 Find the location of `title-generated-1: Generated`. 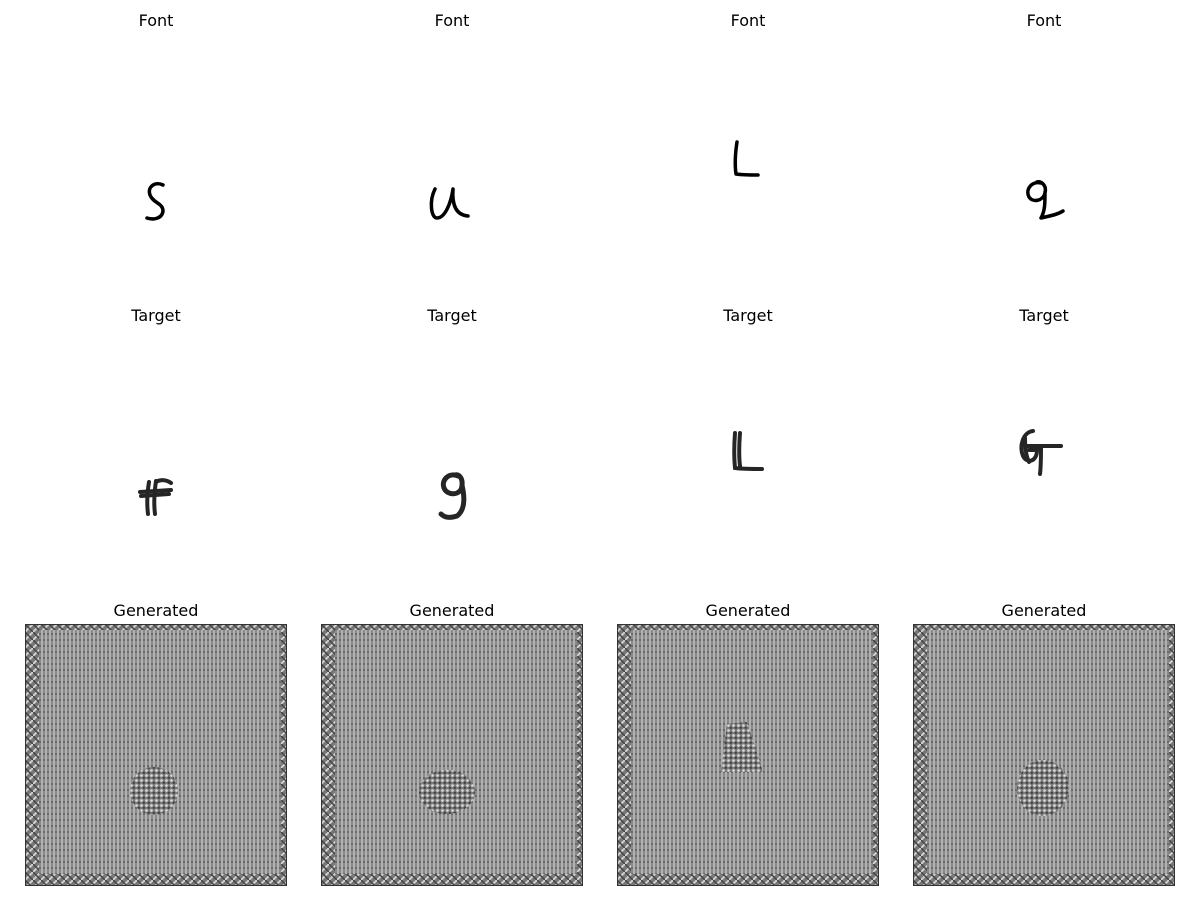

title-generated-1: Generated is located at coordinates (156, 610).